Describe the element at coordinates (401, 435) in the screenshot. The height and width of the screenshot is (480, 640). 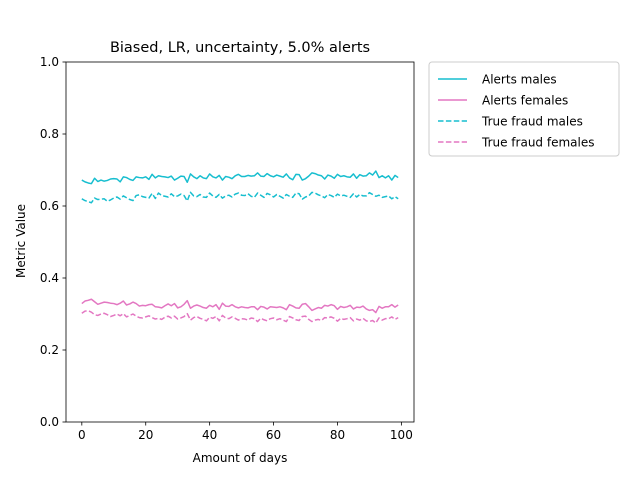
I see `x-tick-label: 100` at that location.